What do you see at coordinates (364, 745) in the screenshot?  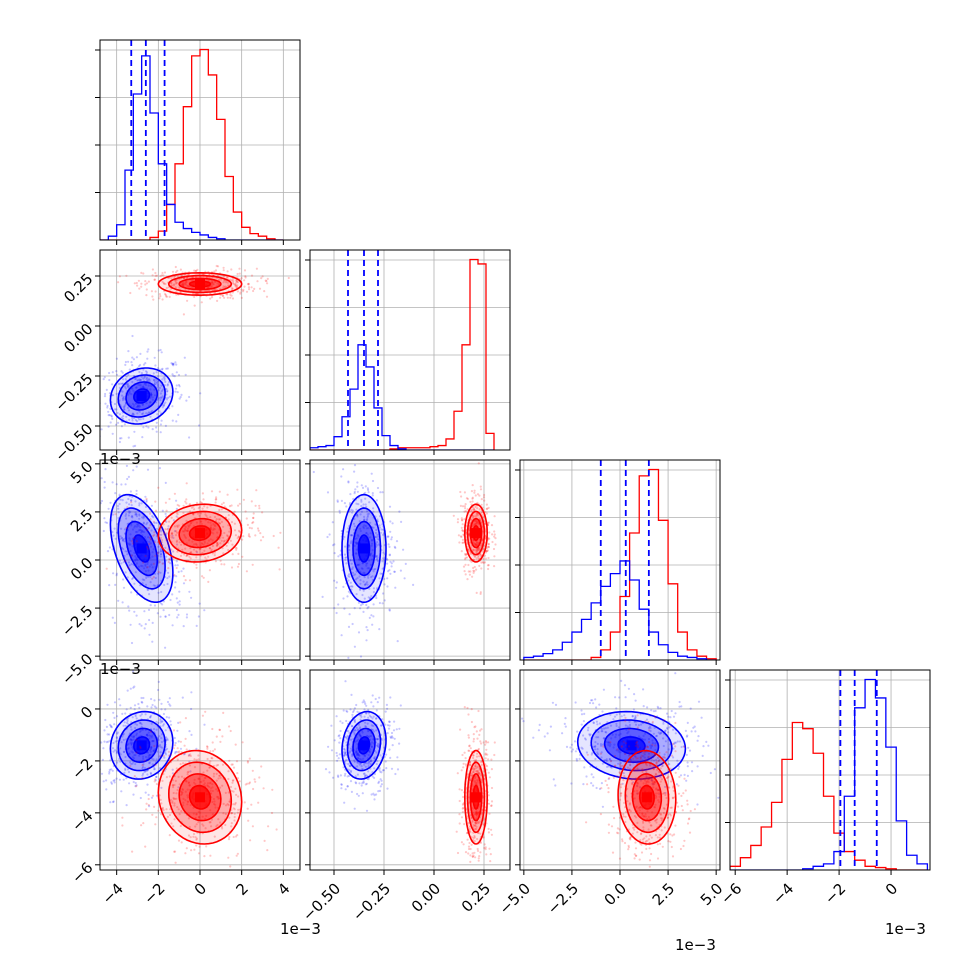 I see `density-peak-blue` at bounding box center [364, 745].